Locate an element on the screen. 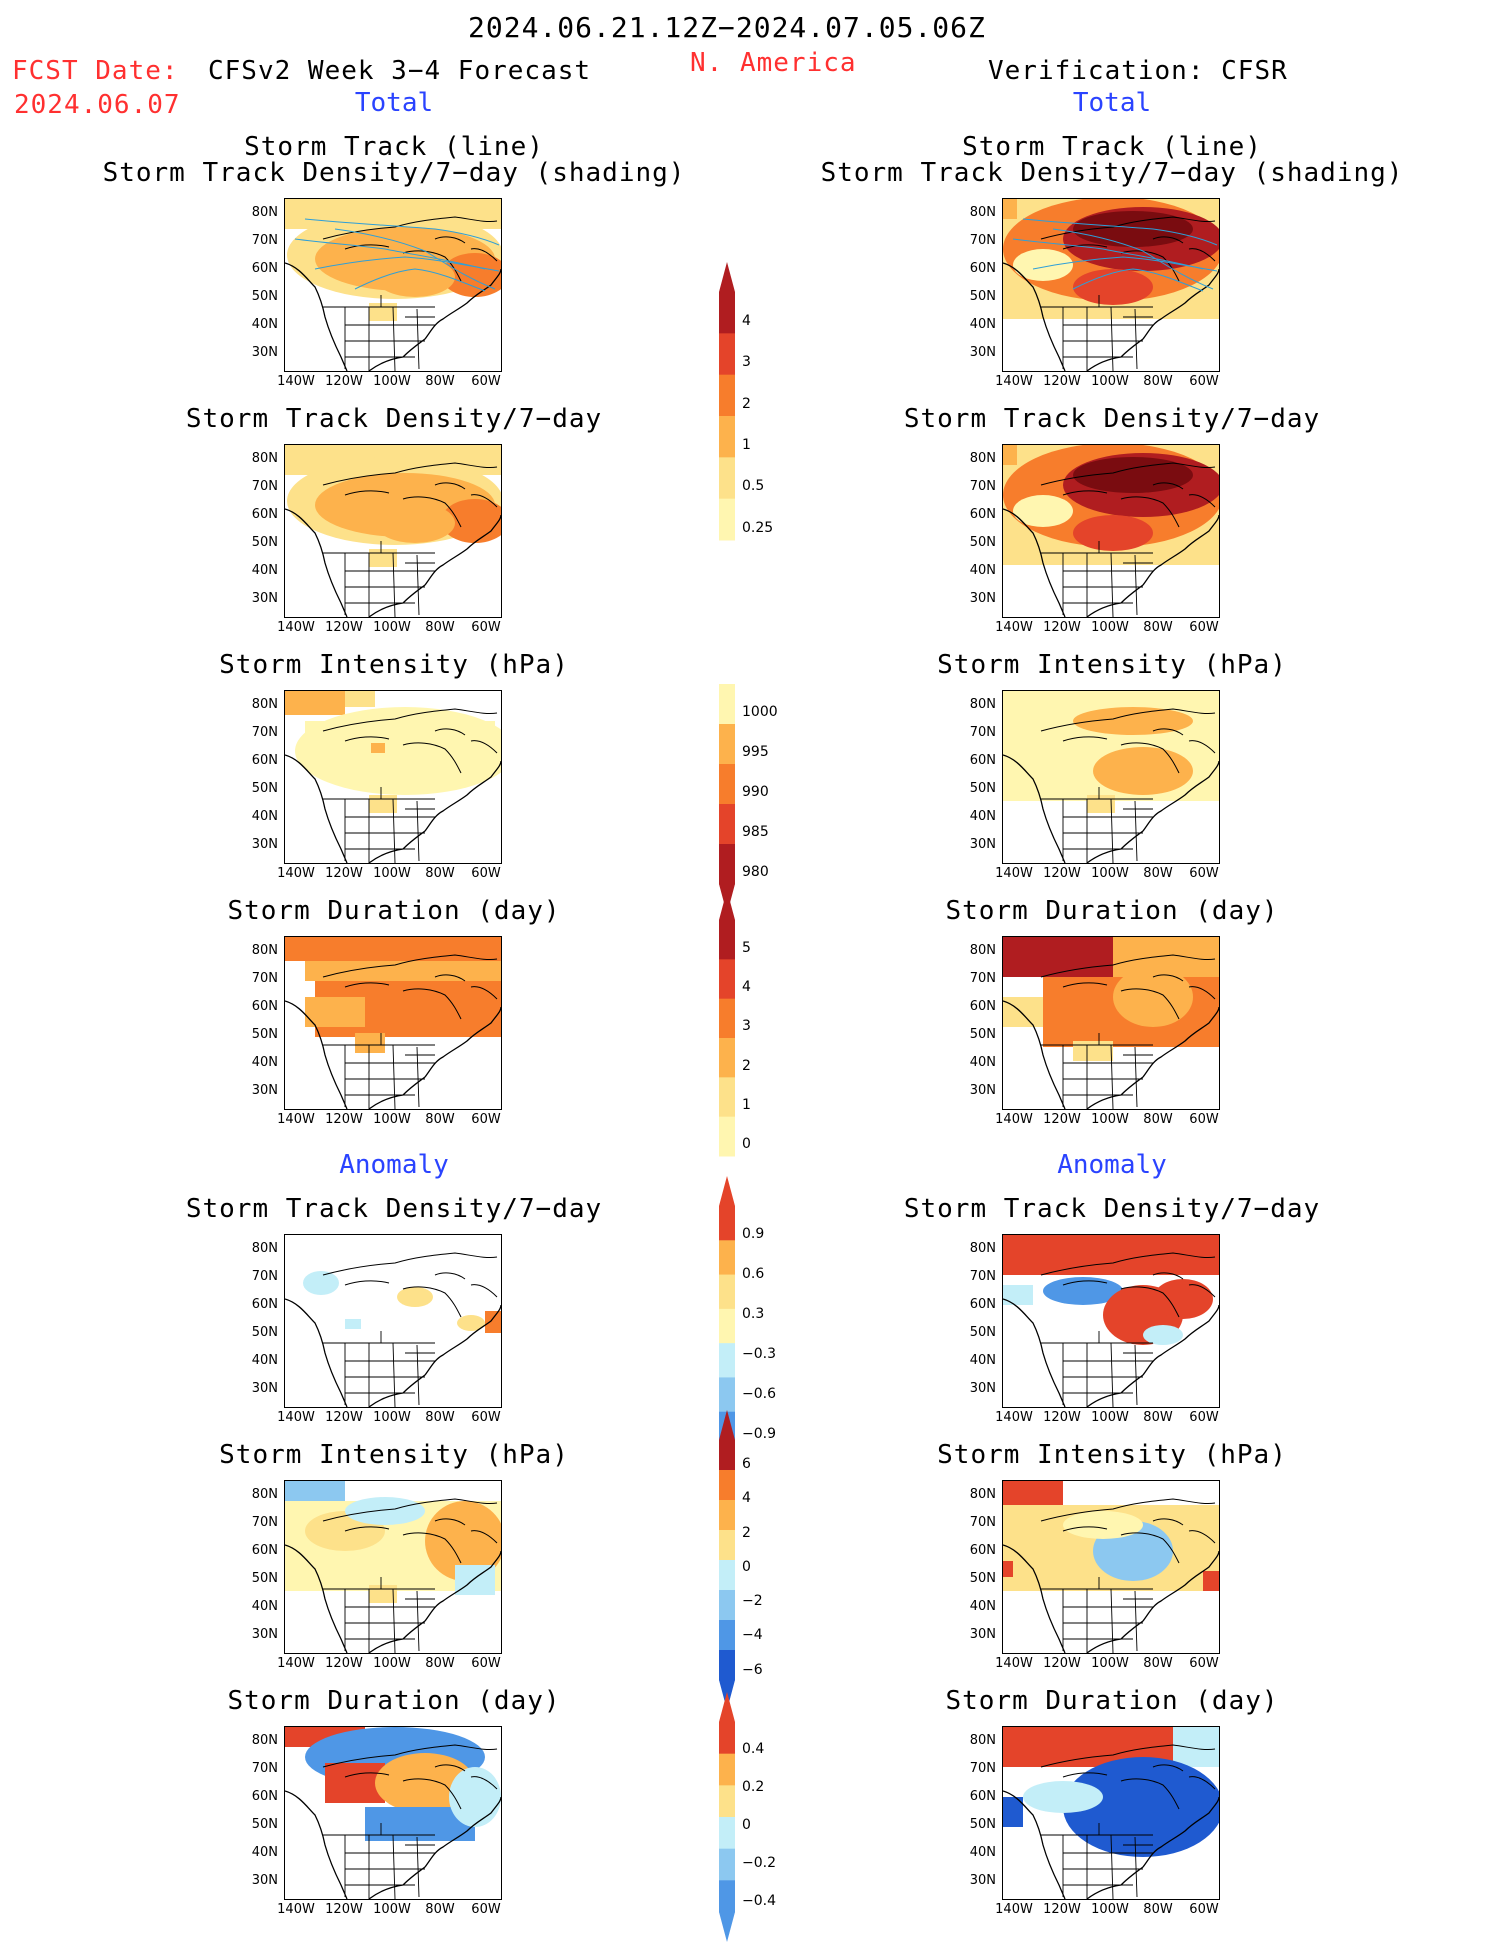 The height and width of the screenshot is (1946, 1487). map-verification-intensity is located at coordinates (1111, 777).